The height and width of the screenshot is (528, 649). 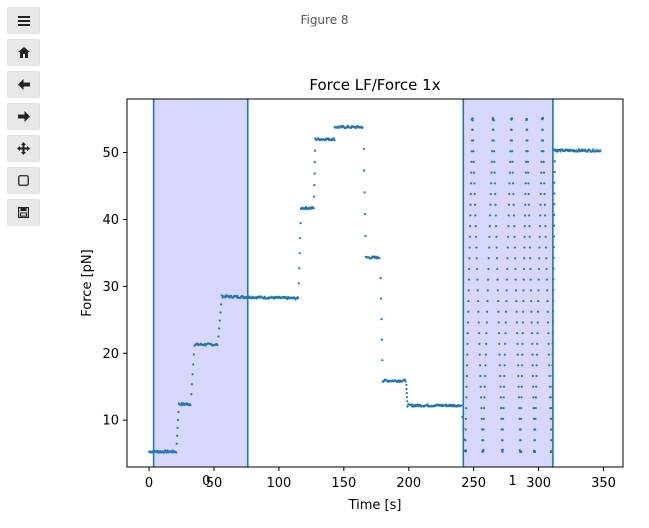 I want to click on pan-button, so click(x=23, y=148).